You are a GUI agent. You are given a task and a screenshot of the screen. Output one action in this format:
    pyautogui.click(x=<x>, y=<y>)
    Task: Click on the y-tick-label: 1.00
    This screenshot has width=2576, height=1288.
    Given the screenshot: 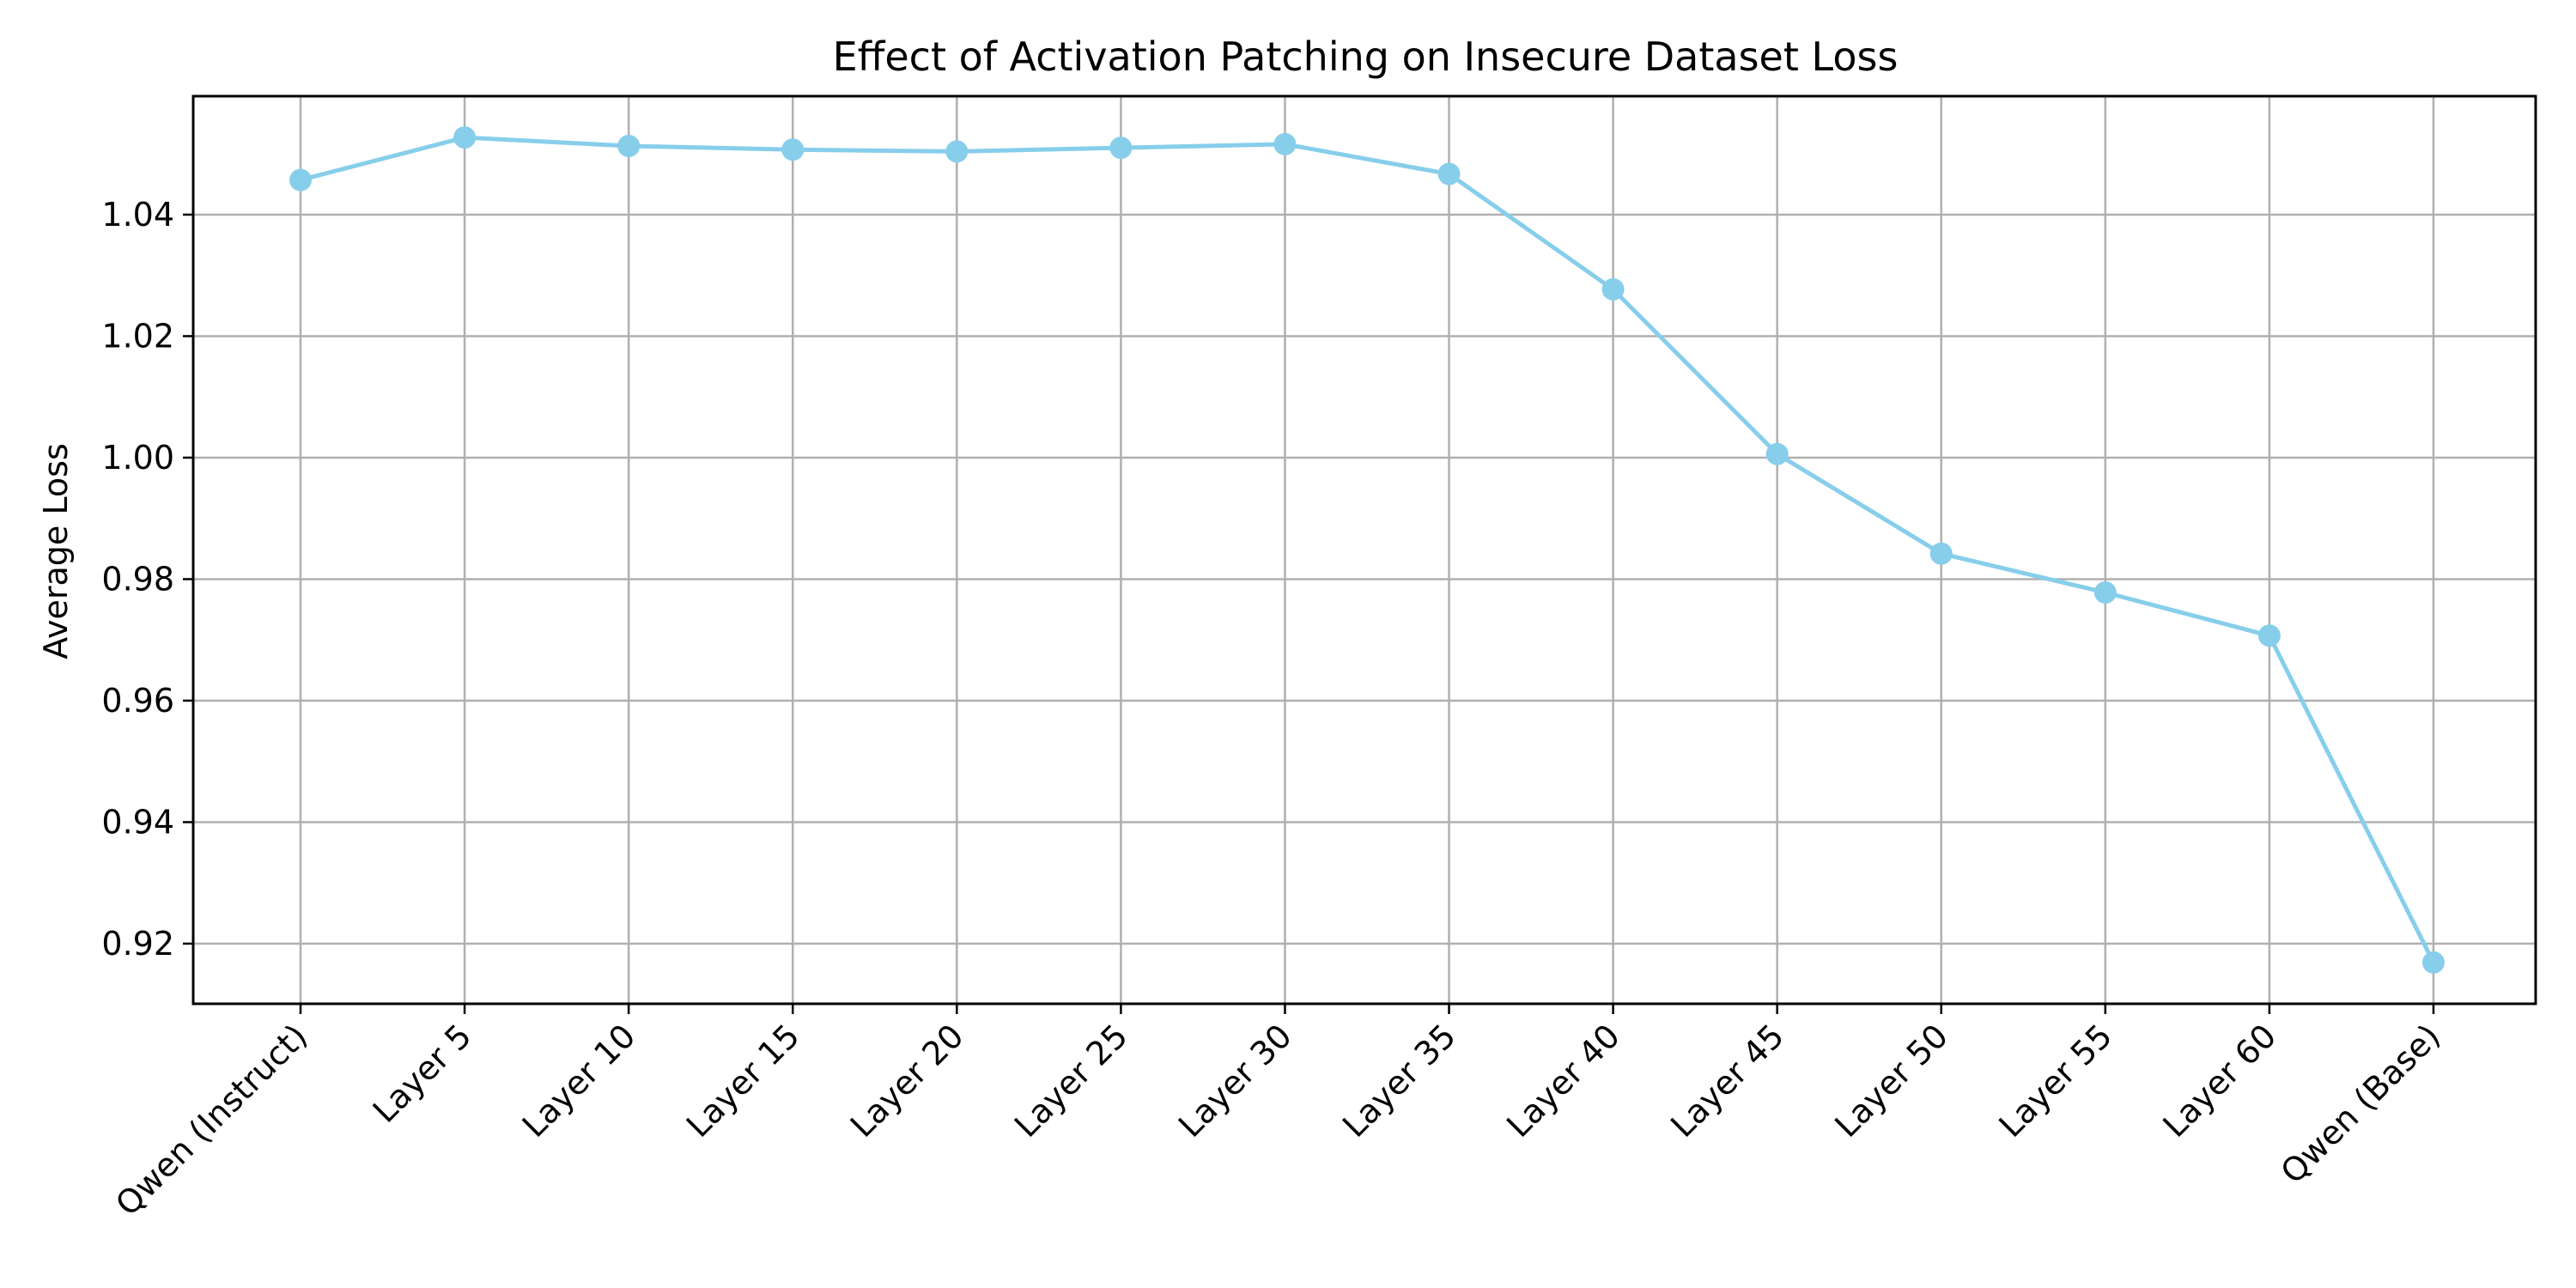 What is the action you would take?
    pyautogui.click(x=137, y=458)
    